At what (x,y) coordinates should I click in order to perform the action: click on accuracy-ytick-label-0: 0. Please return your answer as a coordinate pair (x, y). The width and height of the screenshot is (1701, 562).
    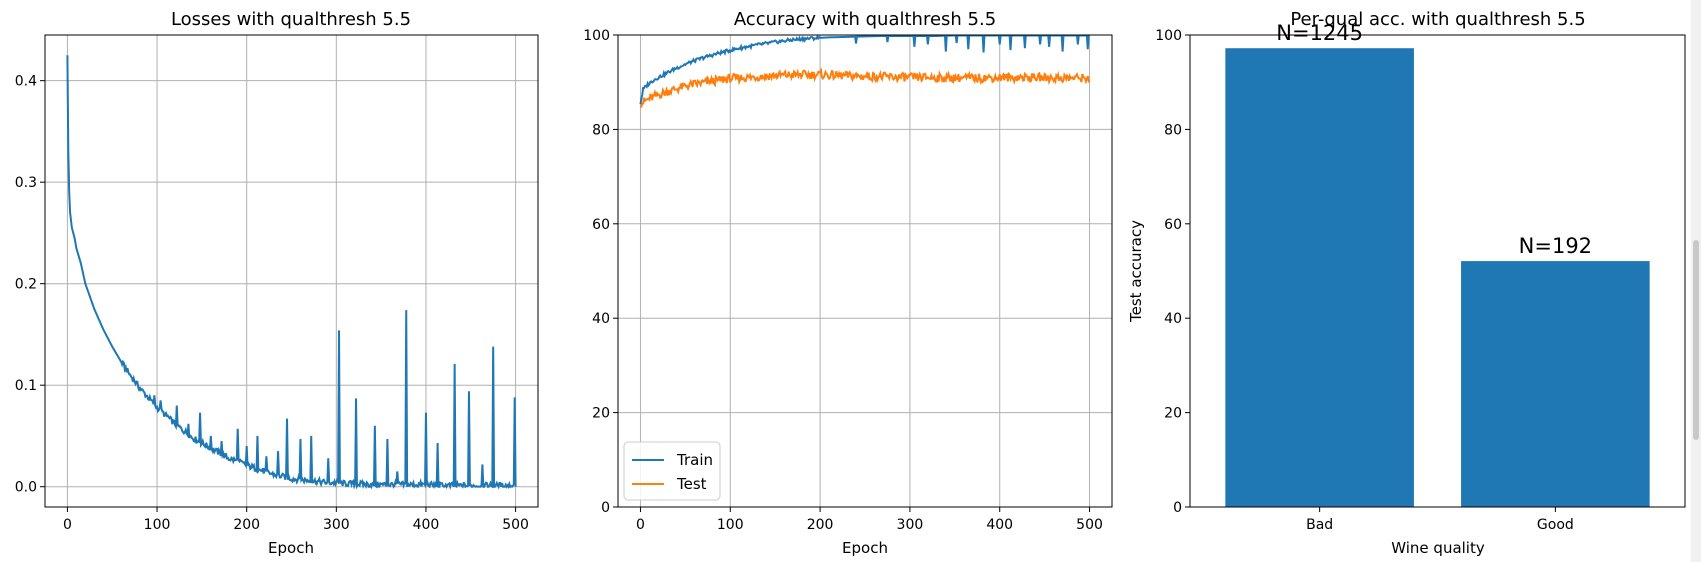
    Looking at the image, I should click on (605, 508).